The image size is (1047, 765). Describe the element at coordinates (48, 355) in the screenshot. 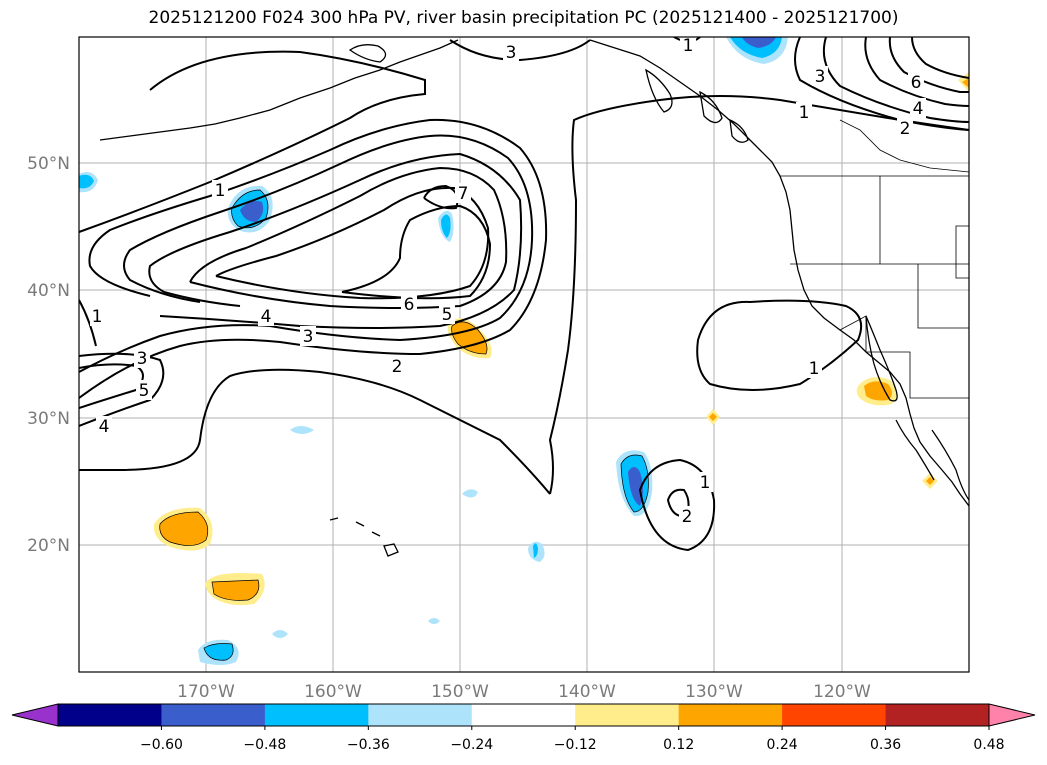

I see `latitude-labels: 50°N 40°N 30°N 20°N` at that location.